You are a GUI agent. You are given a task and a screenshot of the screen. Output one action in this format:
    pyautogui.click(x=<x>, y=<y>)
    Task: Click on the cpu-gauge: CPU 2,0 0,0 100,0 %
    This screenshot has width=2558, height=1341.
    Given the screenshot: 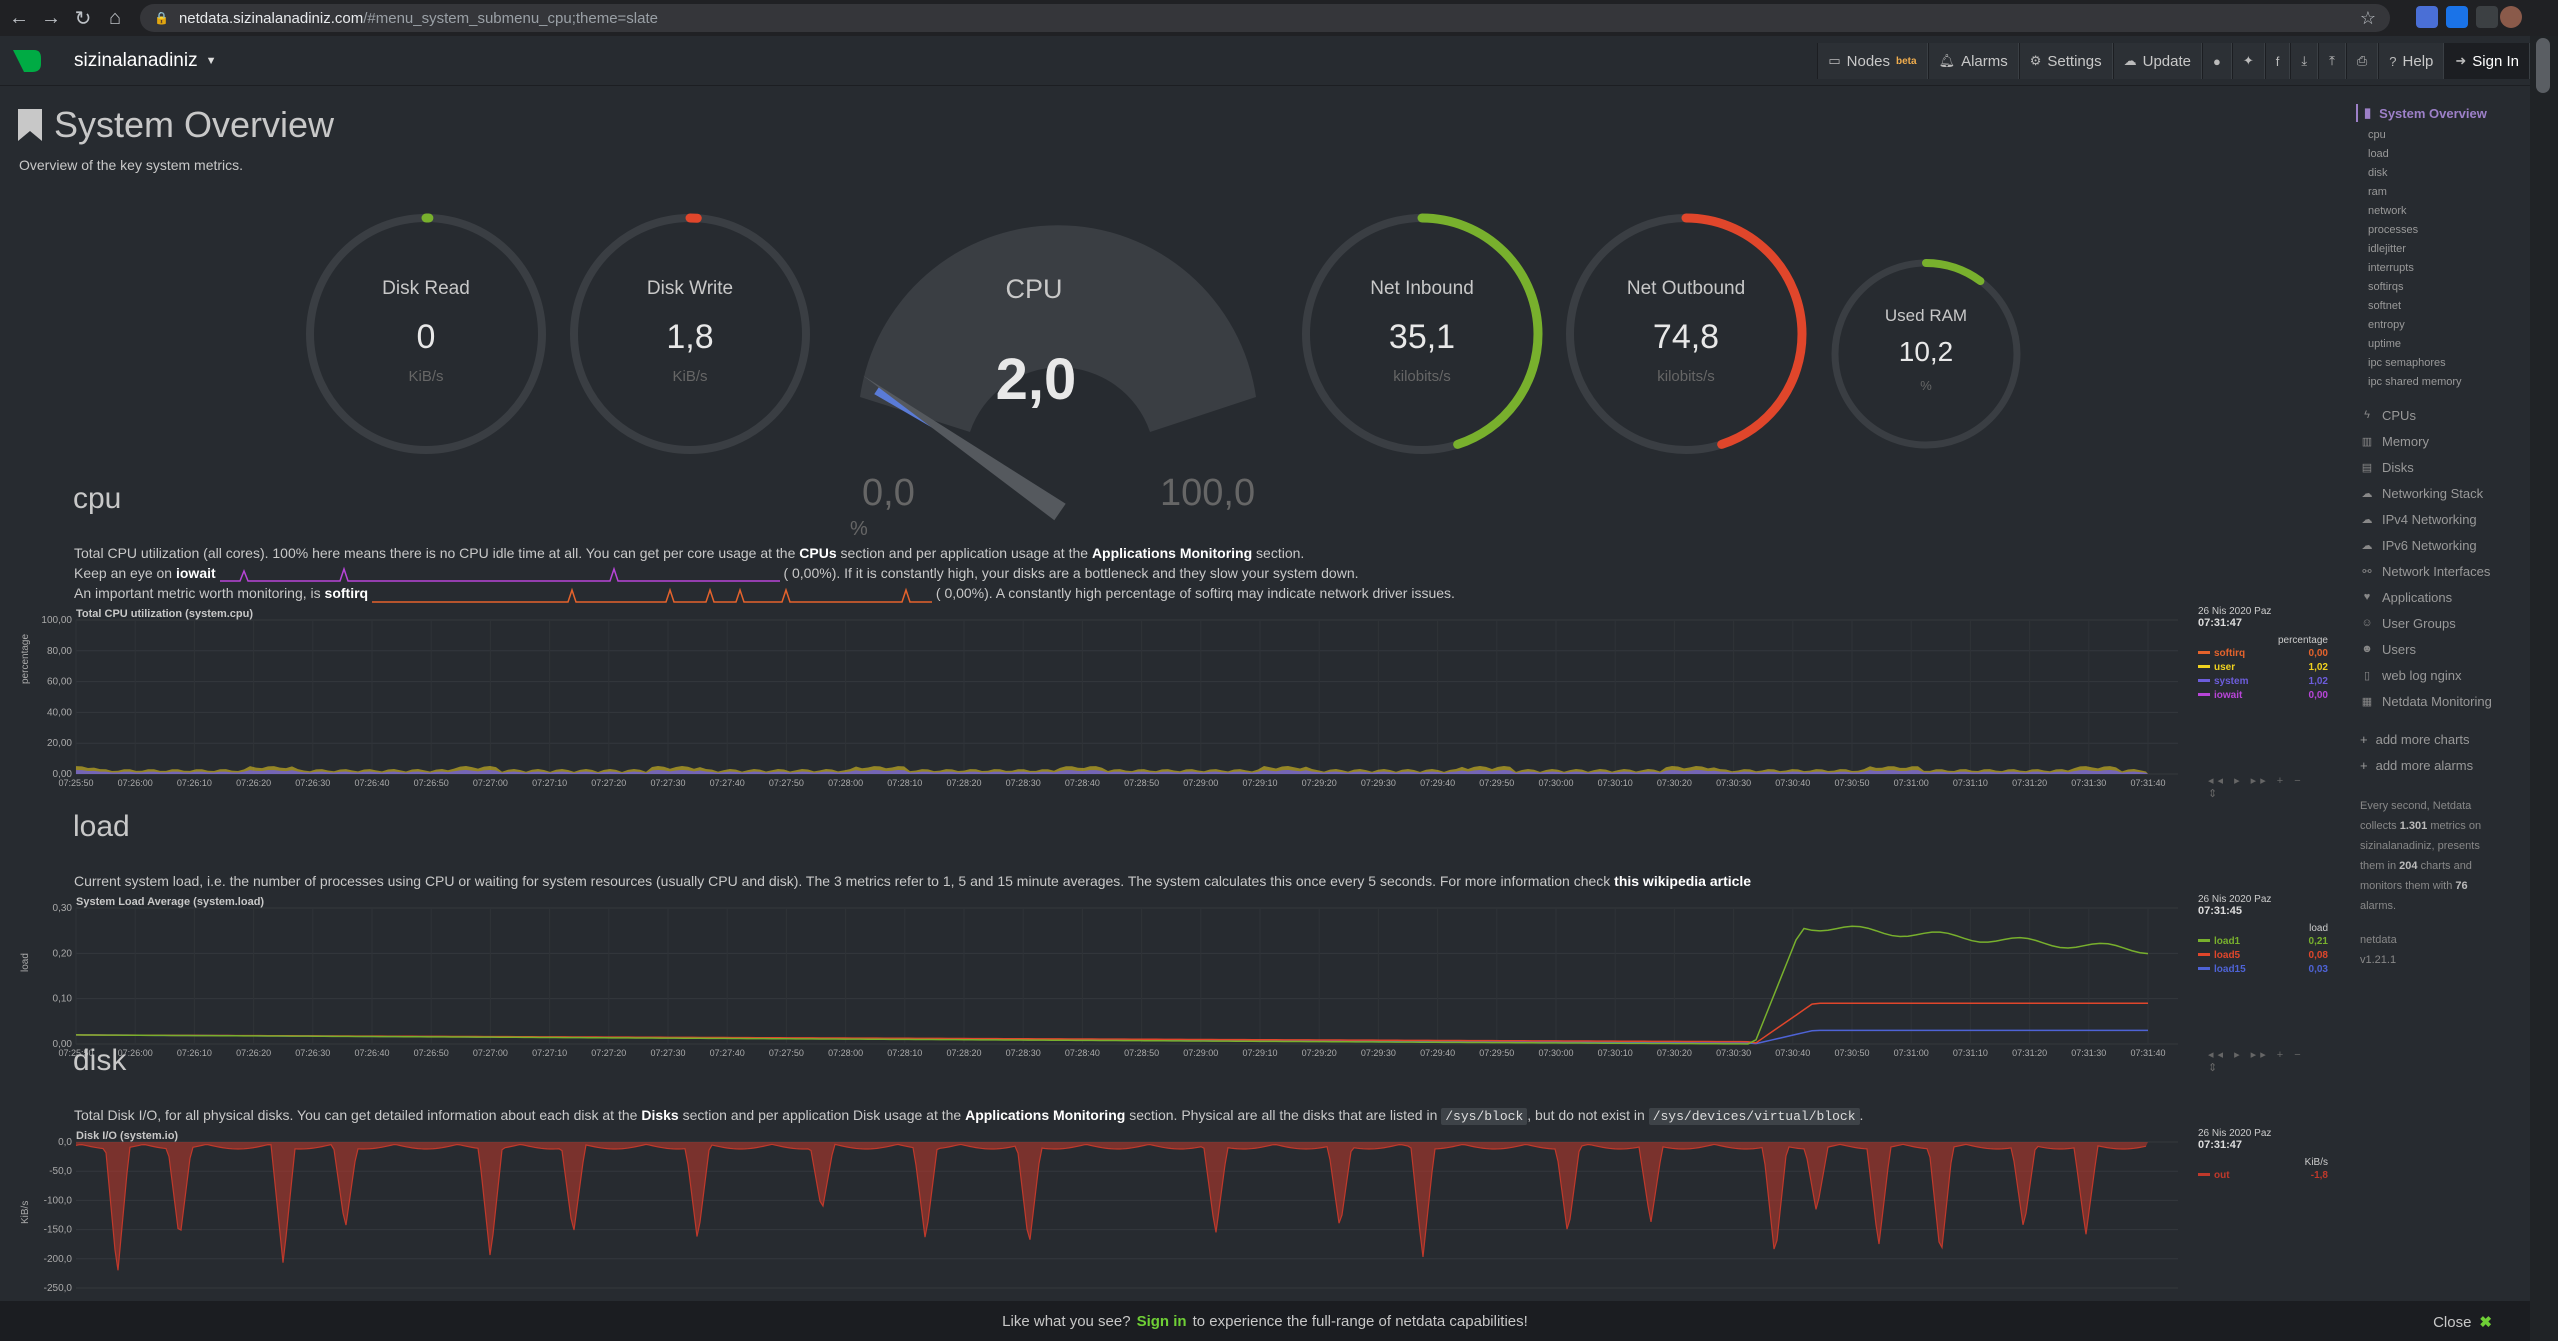 What is the action you would take?
    pyautogui.click(x=1040, y=372)
    